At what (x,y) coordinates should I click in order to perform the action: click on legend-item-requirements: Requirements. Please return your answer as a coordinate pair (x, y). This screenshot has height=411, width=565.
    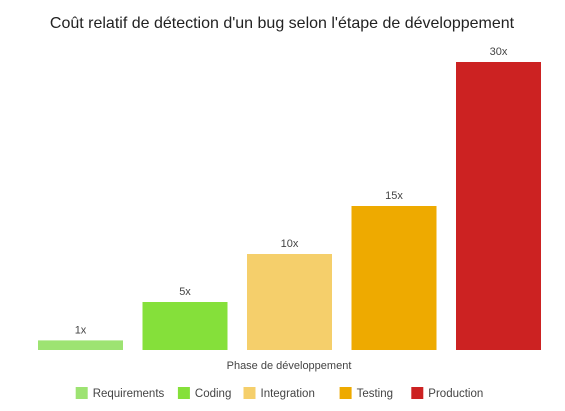
    Looking at the image, I should click on (120, 393).